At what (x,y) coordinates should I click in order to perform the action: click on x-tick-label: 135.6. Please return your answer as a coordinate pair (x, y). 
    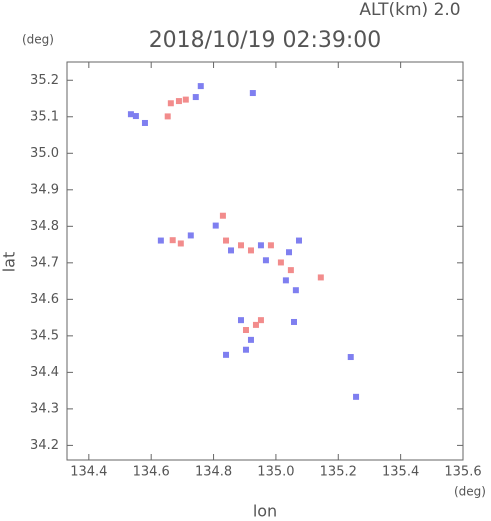
    Looking at the image, I should click on (462, 472).